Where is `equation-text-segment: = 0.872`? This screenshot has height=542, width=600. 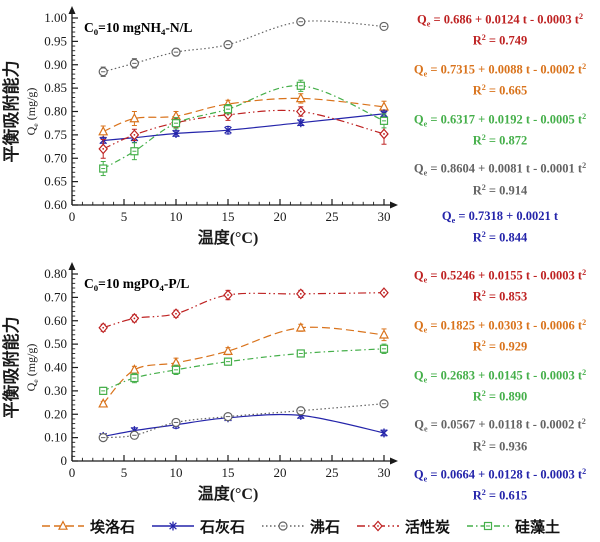
equation-text-segment: = 0.872 is located at coordinates (506, 140).